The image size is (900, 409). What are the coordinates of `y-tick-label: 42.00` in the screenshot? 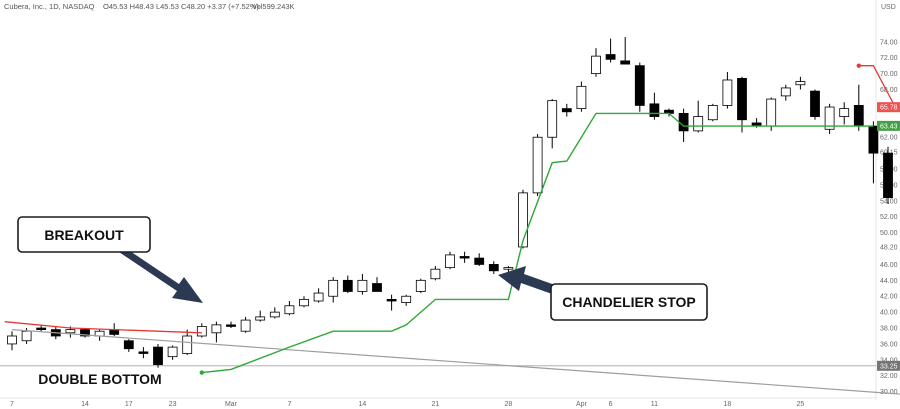 It's located at (889, 297).